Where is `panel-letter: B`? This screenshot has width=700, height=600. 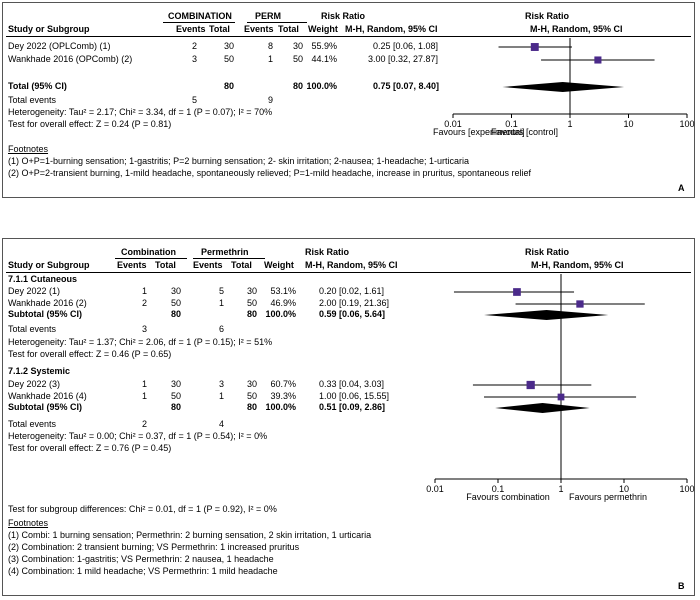
panel-letter: B is located at coordinates (681, 586).